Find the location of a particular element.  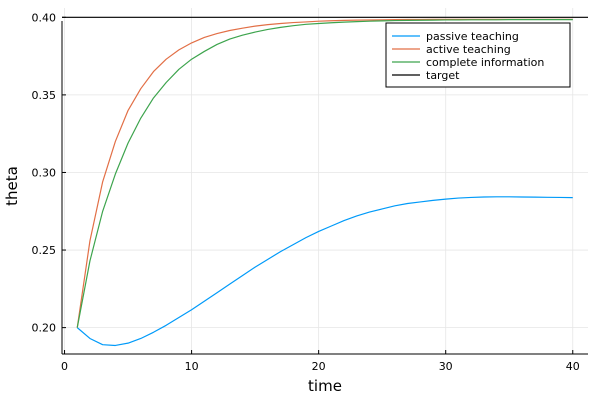

x-tick-label: 40 is located at coordinates (573, 366).